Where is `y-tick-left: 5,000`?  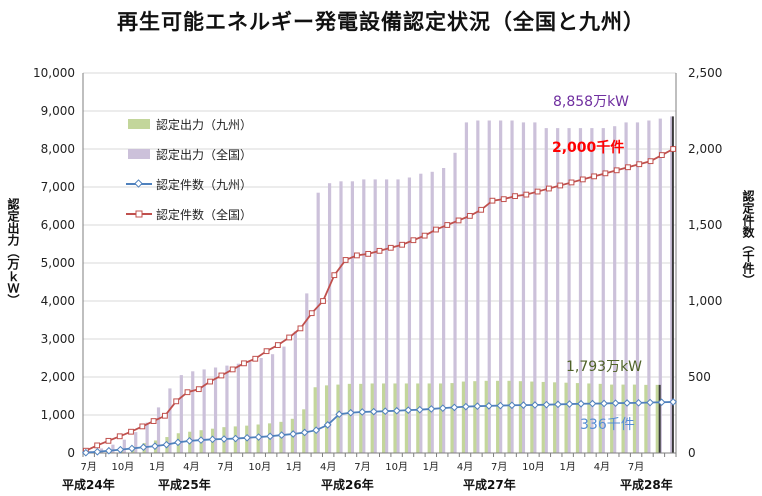 y-tick-left: 5,000 is located at coordinates (58, 263).